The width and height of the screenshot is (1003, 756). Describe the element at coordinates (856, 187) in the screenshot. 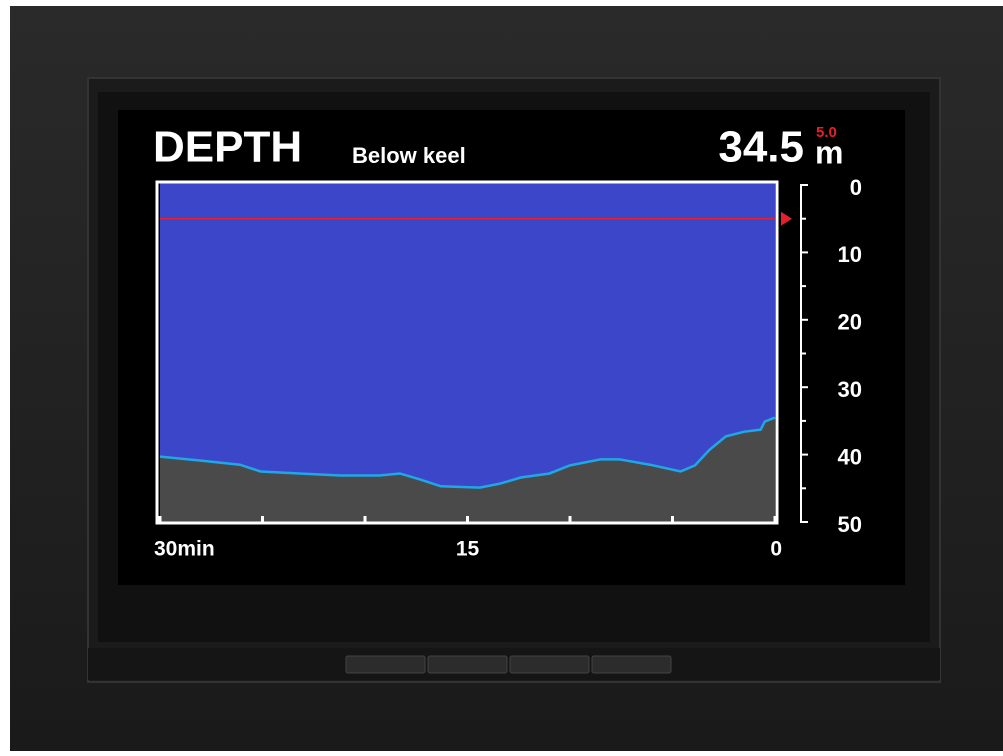

I see `y-tick-label: 0` at that location.